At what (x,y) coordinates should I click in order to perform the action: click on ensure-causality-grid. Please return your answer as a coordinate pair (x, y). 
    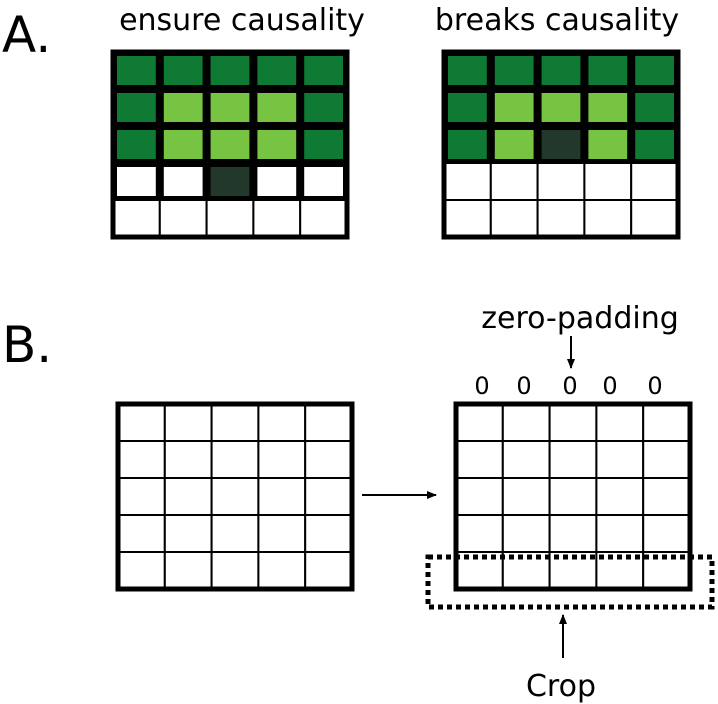
    Looking at the image, I should click on (230, 144).